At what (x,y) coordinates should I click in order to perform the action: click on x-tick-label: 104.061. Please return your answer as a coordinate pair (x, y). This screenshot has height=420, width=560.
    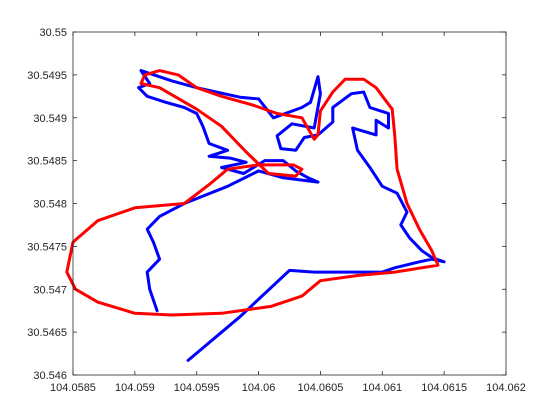
    Looking at the image, I should click on (382, 388).